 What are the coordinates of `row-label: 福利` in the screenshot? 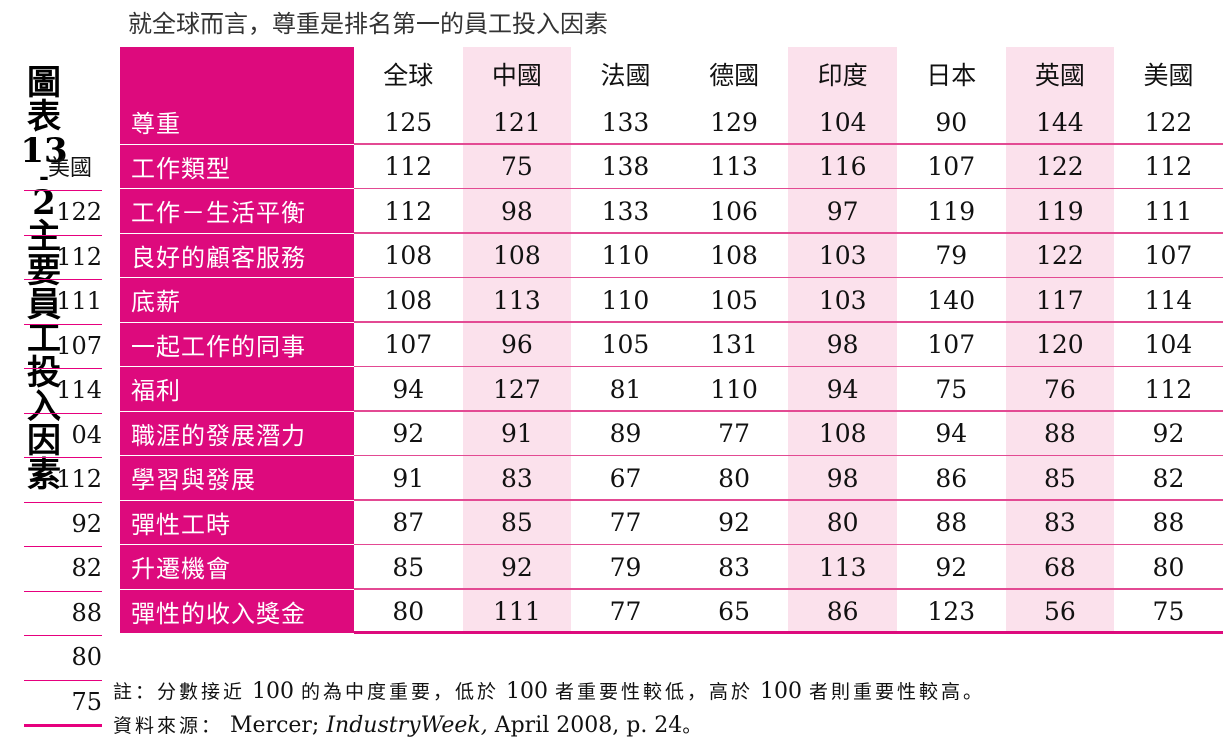 It's located at (237, 389).